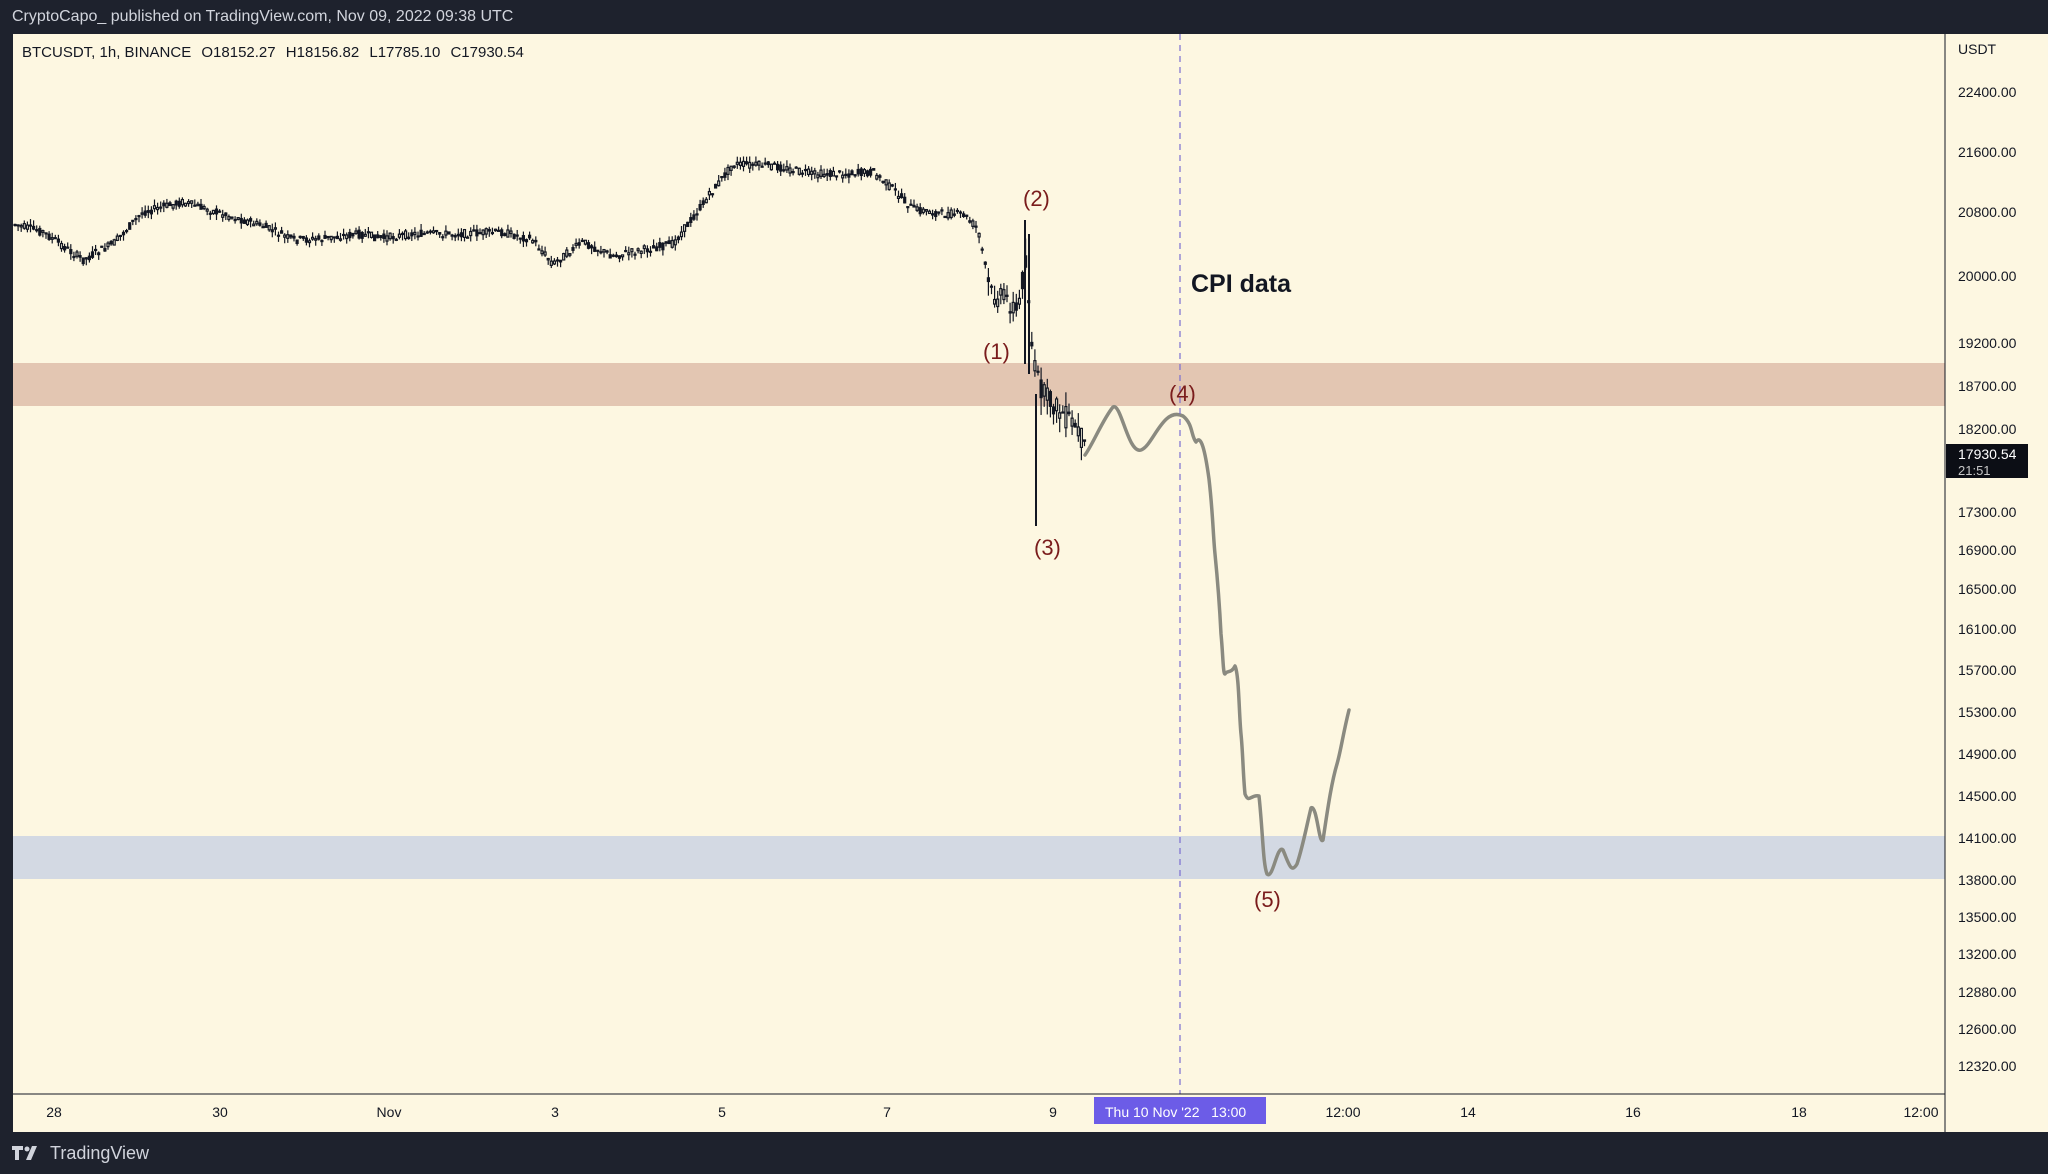  Describe the element at coordinates (1987, 880) in the screenshot. I see `price-tick-label: 13800.00` at that location.